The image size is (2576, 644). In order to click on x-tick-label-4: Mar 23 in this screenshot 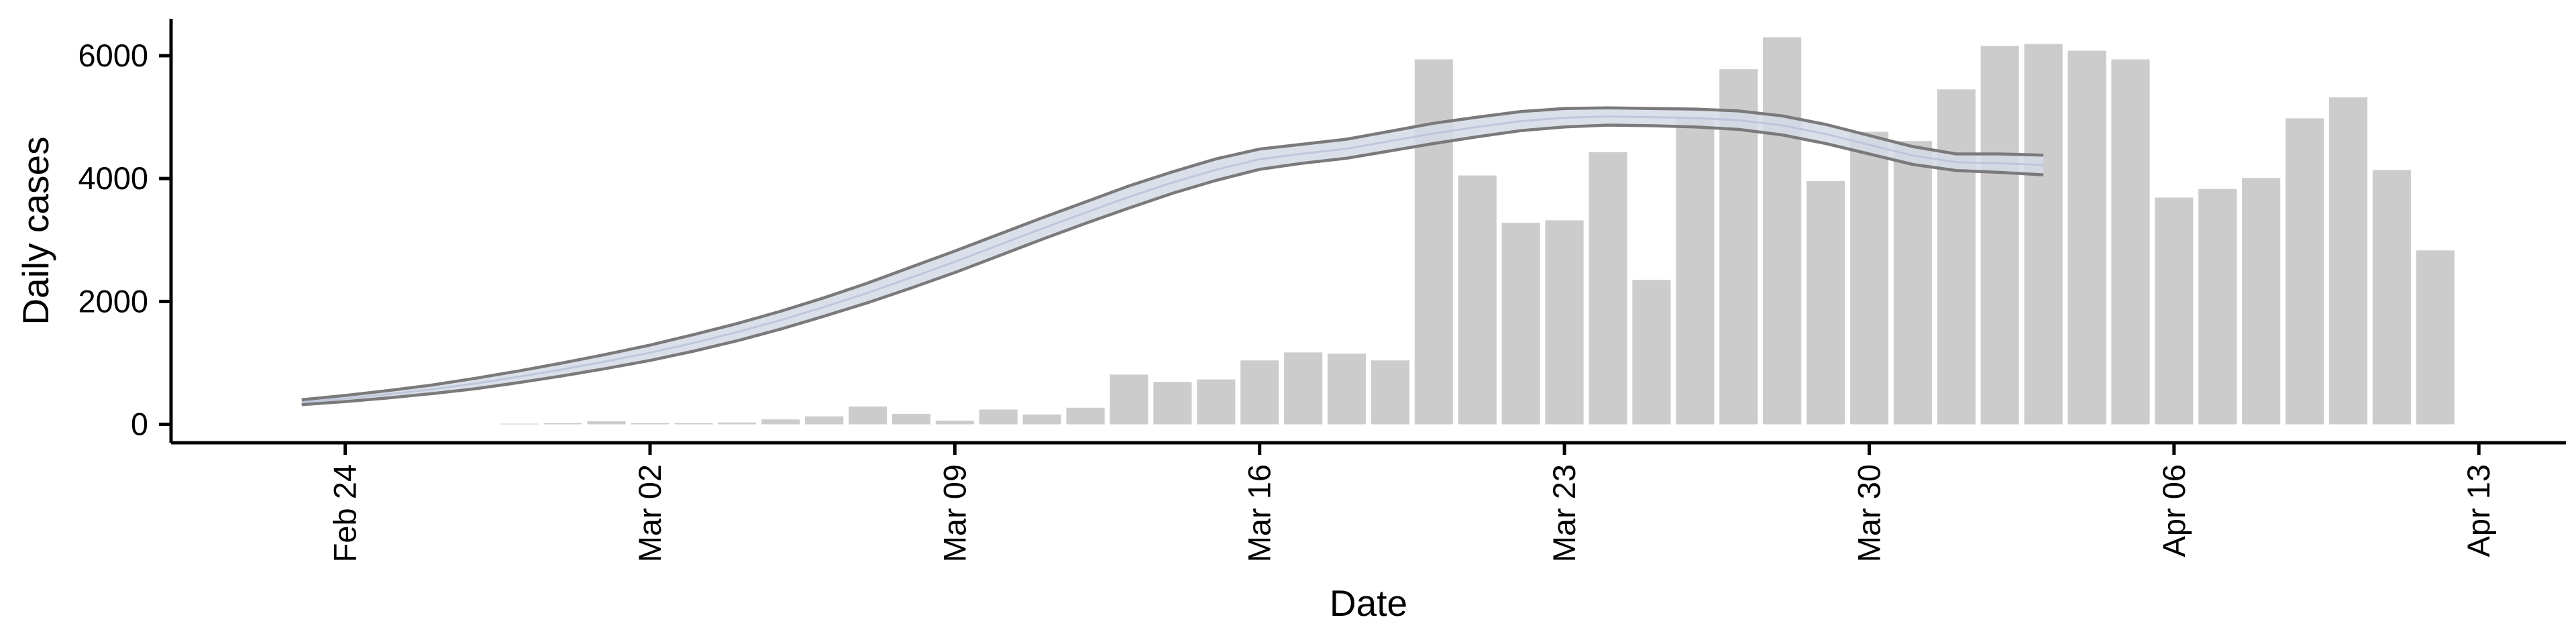, I will do `click(1564, 513)`.